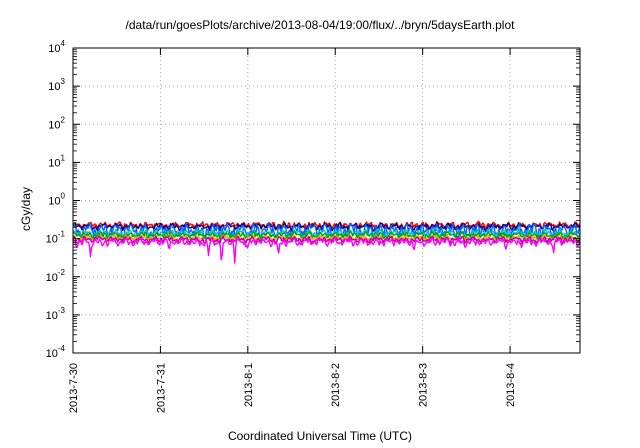  I want to click on y-axis-label: cGy/day, so click(26, 209).